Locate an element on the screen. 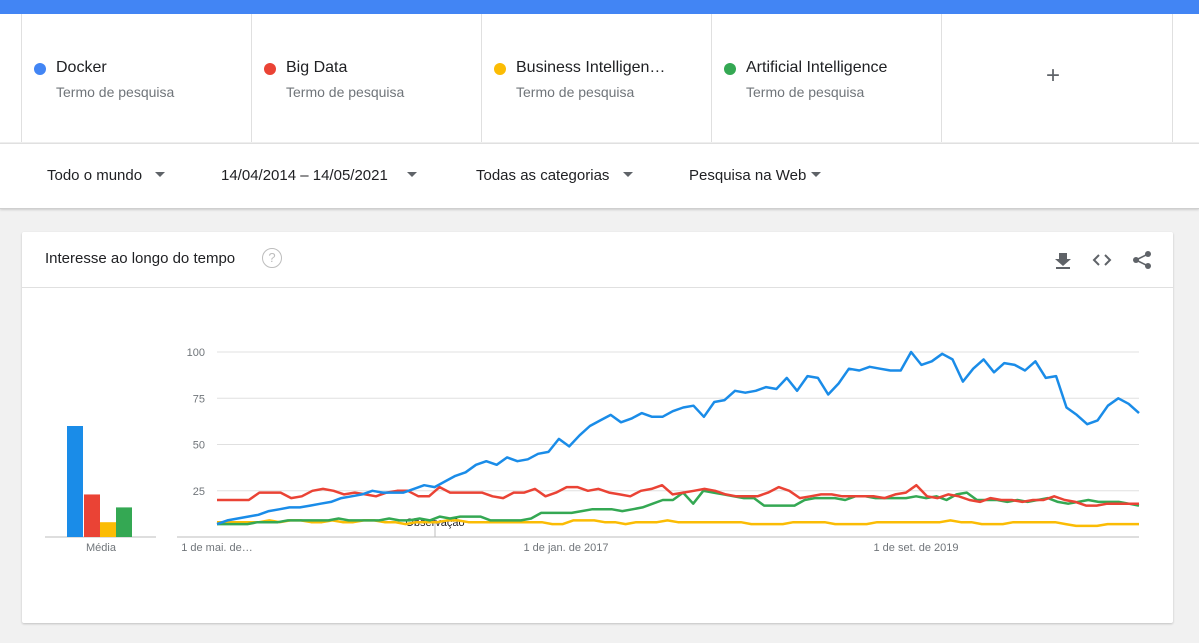 This screenshot has height=643, width=1199. x-tick-label: 1 de set. de 2019 is located at coordinates (915, 548).